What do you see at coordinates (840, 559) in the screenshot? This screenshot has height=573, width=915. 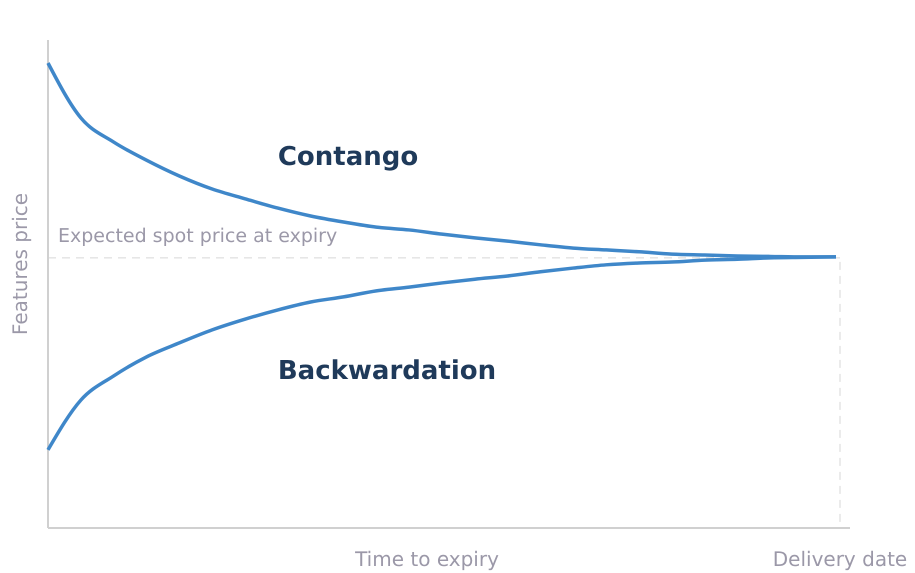 I see `text: Delivery date` at bounding box center [840, 559].